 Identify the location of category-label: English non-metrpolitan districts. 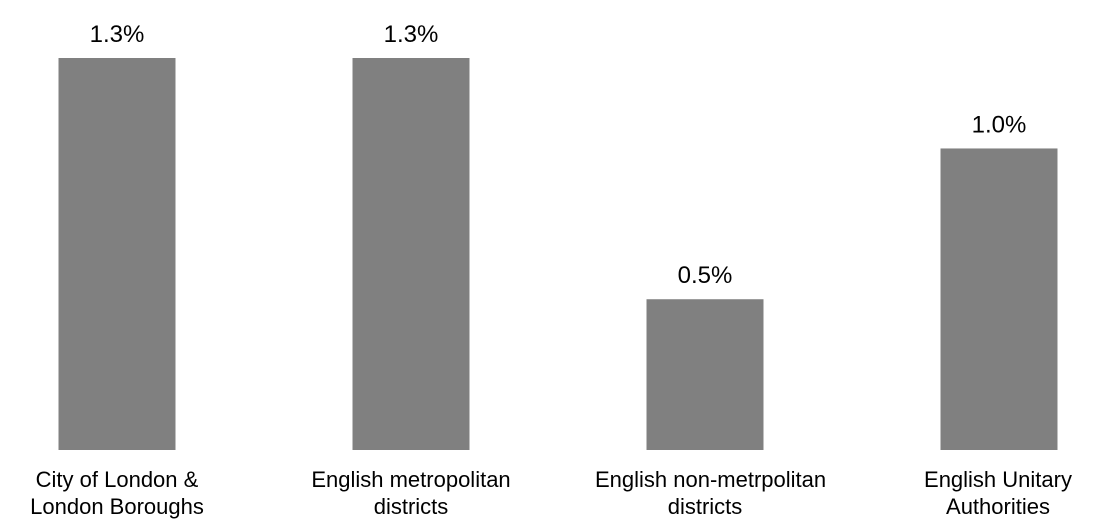
(711, 493).